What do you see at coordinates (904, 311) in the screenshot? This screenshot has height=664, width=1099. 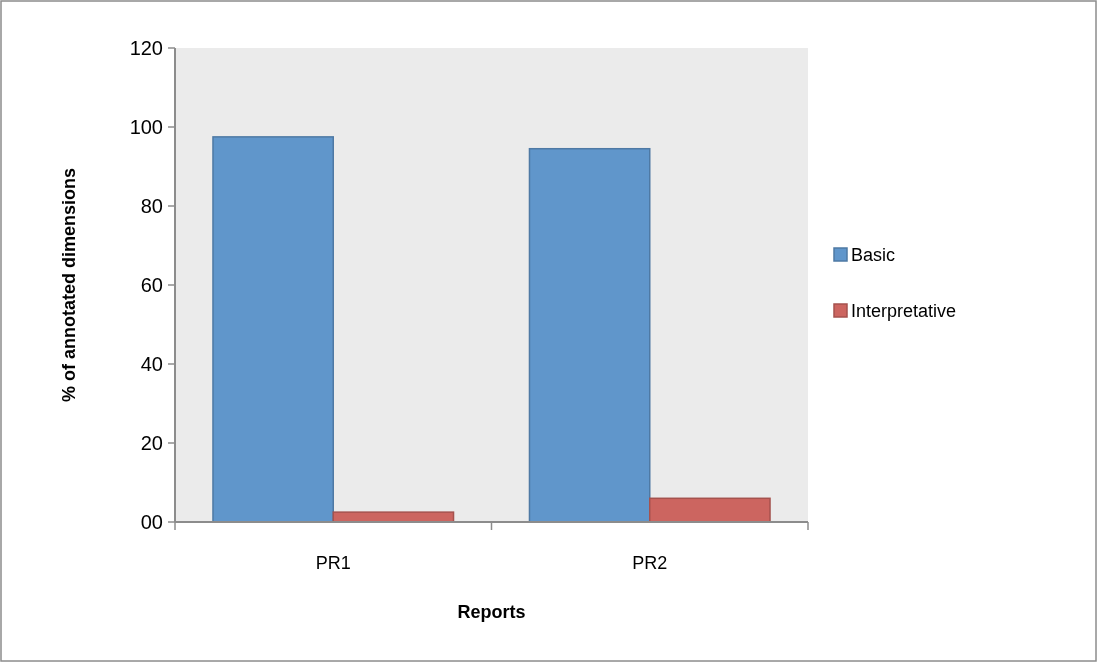 I see `legend-label: Interpretative` at bounding box center [904, 311].